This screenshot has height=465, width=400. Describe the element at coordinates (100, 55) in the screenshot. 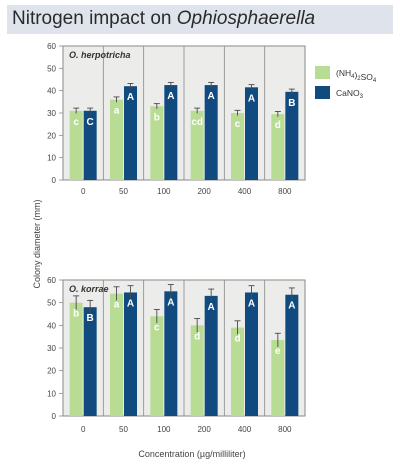

I see `panel-label: O. herpotricha` at that location.